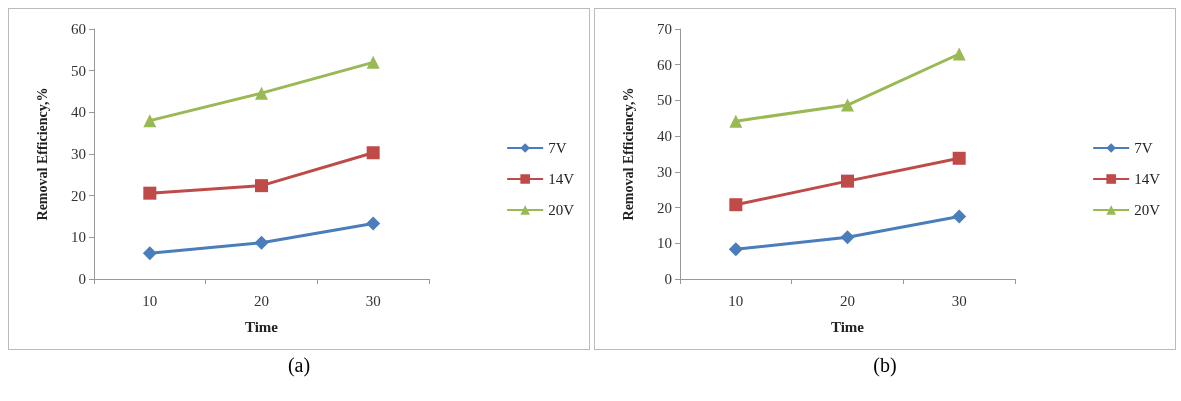  Describe the element at coordinates (299, 365) in the screenshot. I see `text: (a)` at that location.